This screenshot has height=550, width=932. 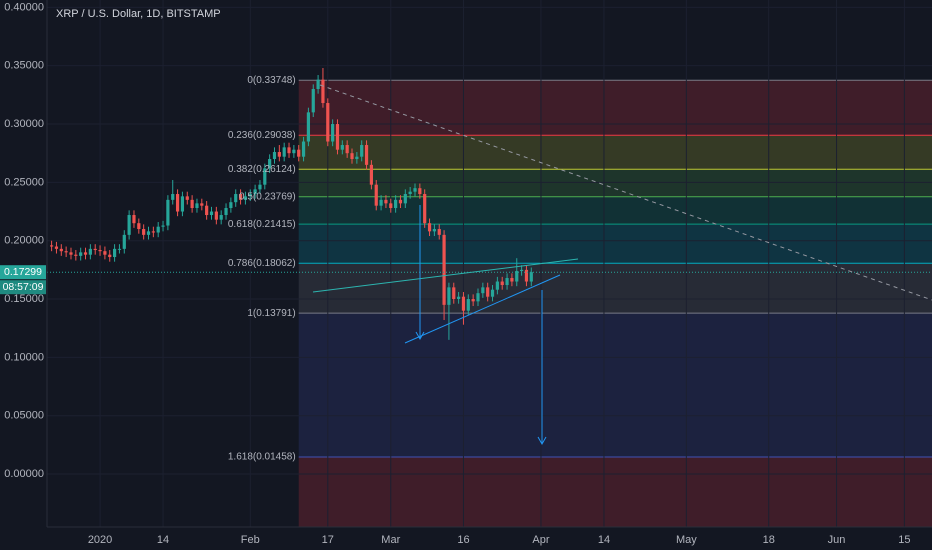 I want to click on x-tick-label: Feb, so click(x=250, y=540).